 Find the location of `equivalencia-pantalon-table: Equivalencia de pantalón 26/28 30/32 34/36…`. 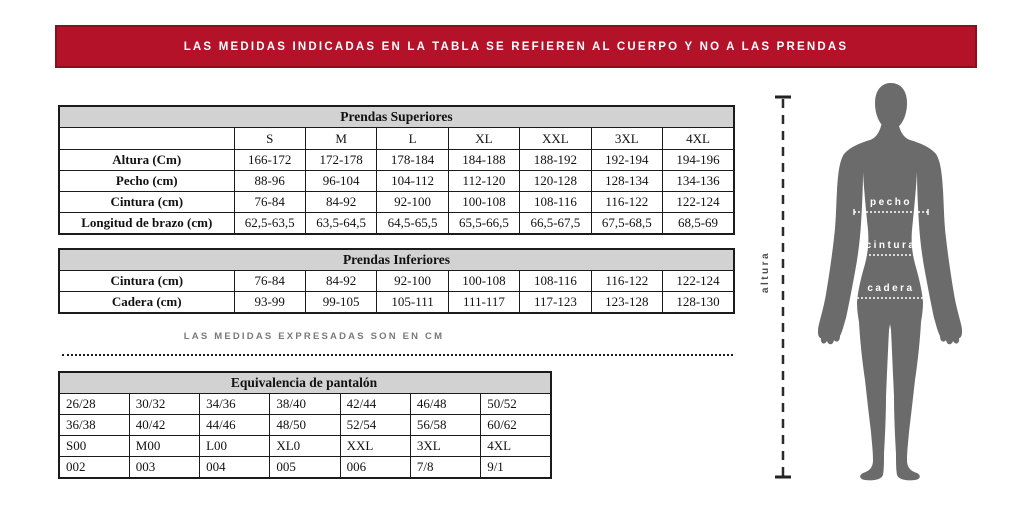

equivalencia-pantalon-table: Equivalencia de pantalón 26/28 30/32 34/36… is located at coordinates (305, 425).